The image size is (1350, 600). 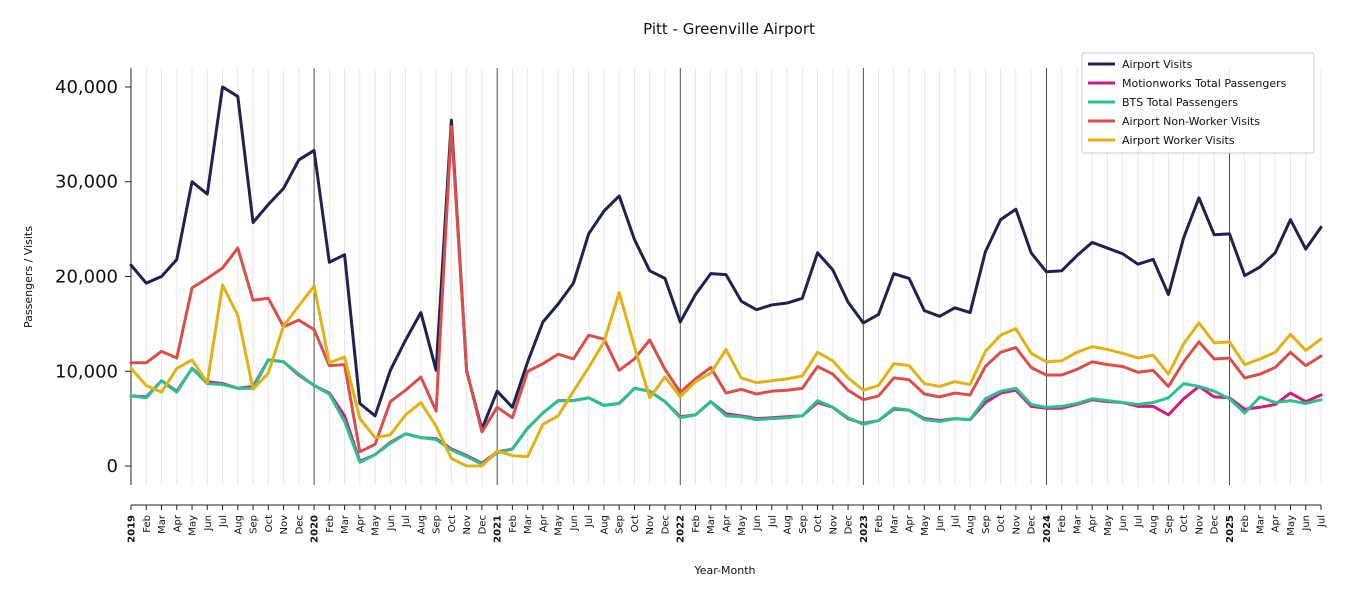 What do you see at coordinates (28, 277) in the screenshot?
I see `y-axis-label: Passengers / Visits` at bounding box center [28, 277].